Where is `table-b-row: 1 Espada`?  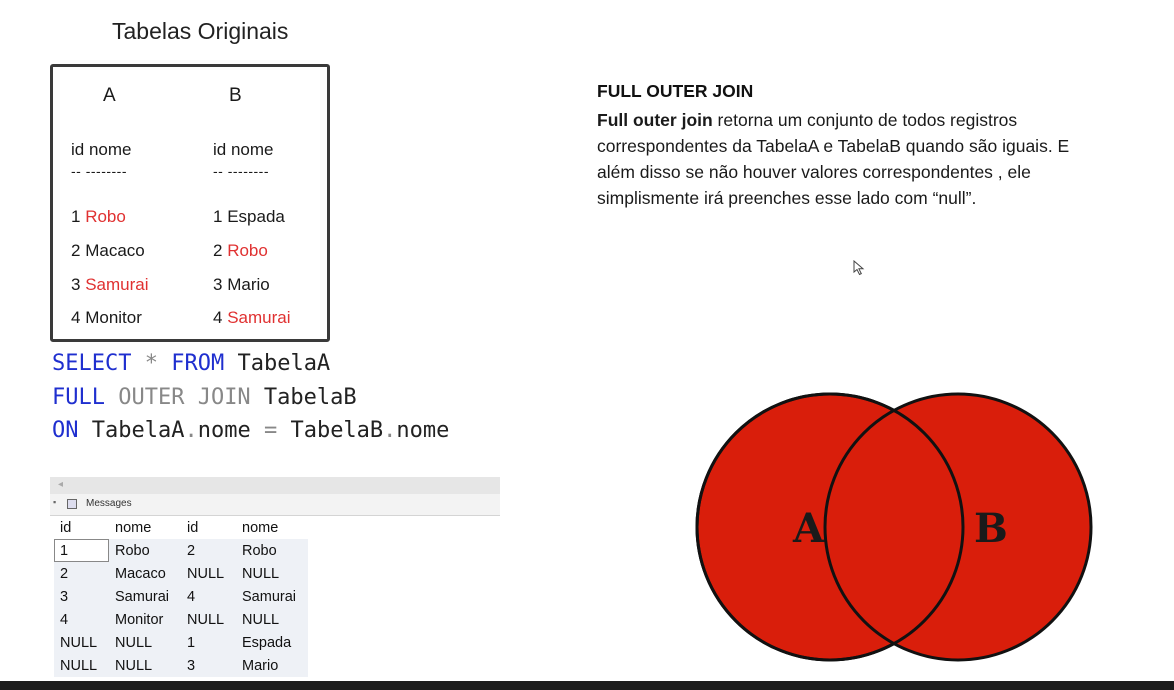 table-b-row: 1 Espada is located at coordinates (249, 217).